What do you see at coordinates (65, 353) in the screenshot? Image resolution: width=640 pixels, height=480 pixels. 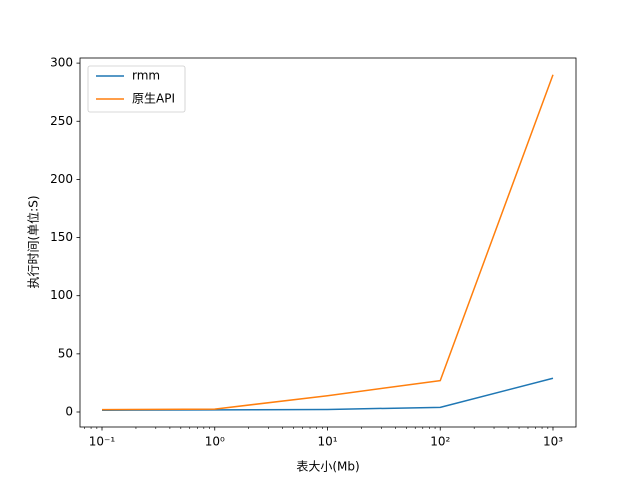 I see `y-tick-label: 50` at bounding box center [65, 353].